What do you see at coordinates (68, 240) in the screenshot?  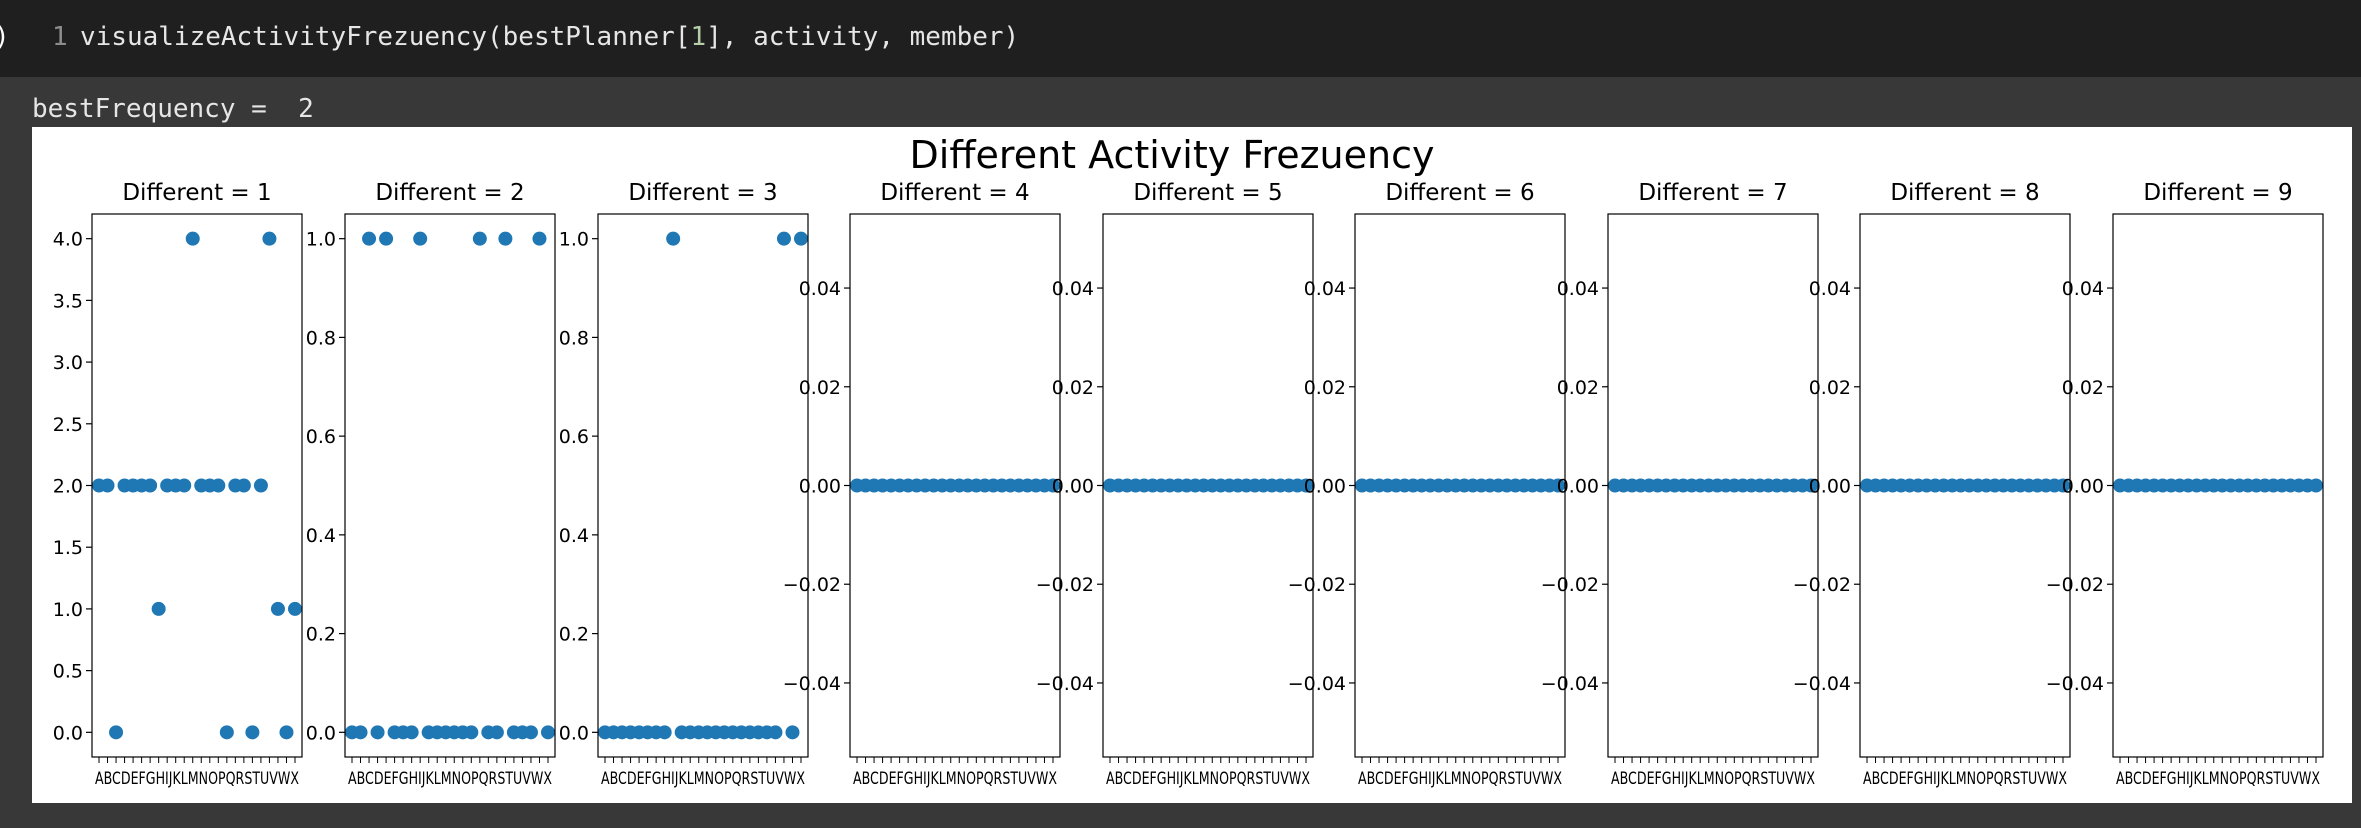 I see `y-tick-label: 4.0` at bounding box center [68, 240].